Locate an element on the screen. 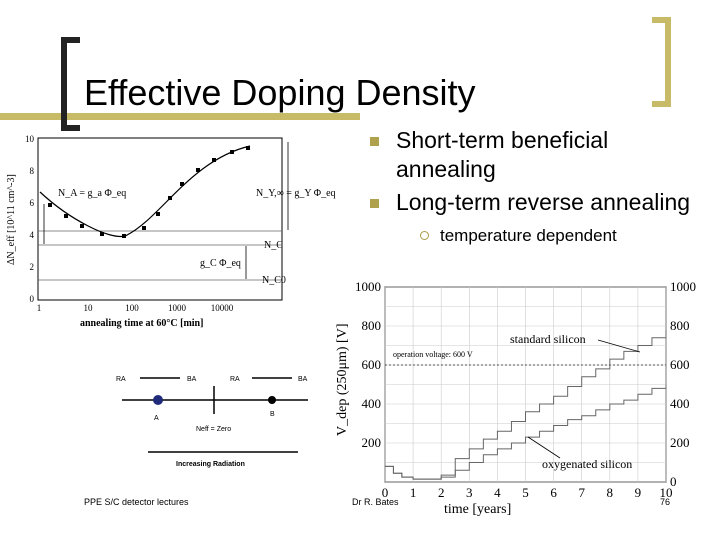  point-a-label: A is located at coordinates (156, 418).